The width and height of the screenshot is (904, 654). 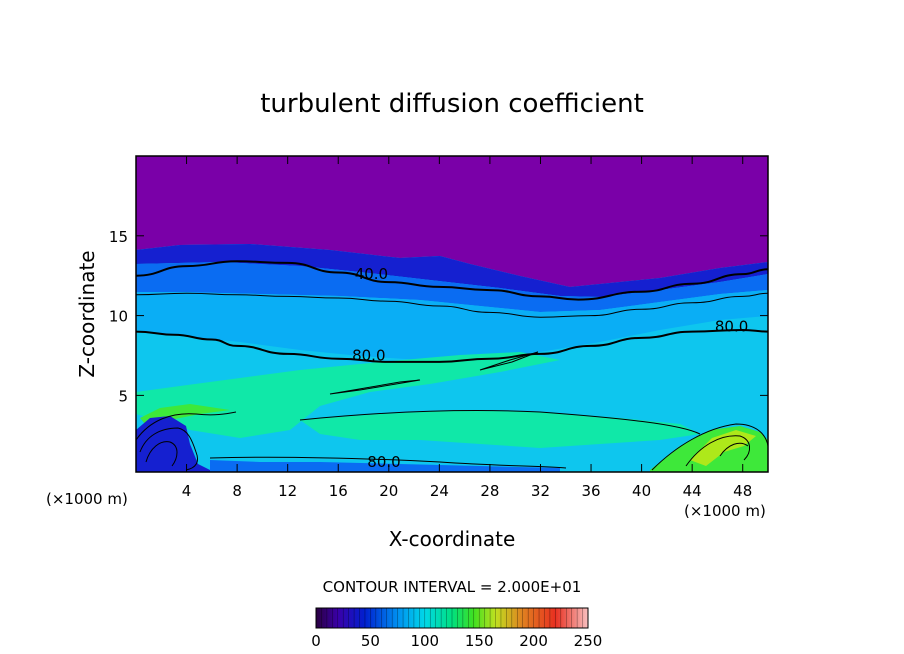 I want to click on x-tick-label: 8, so click(x=237, y=491).